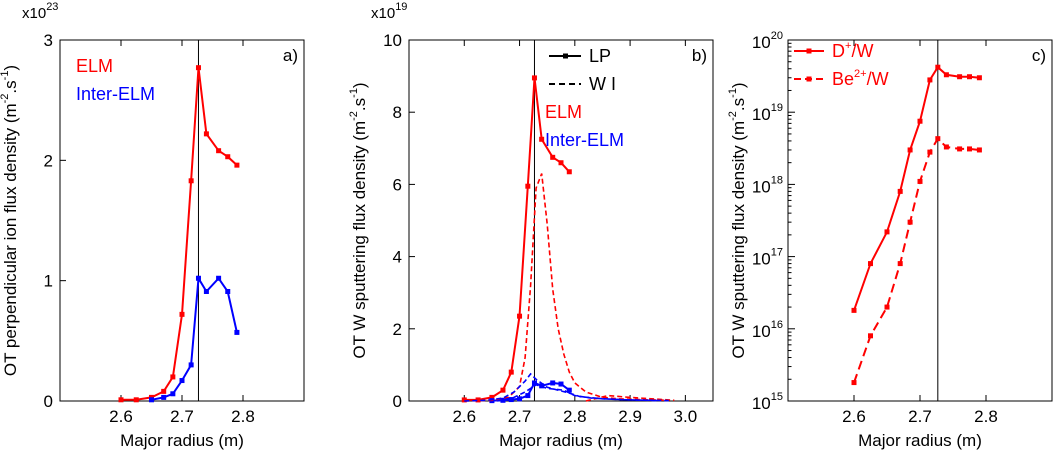  What do you see at coordinates (392, 40) in the screenshot?
I see `y-tick-label: 10` at bounding box center [392, 40].